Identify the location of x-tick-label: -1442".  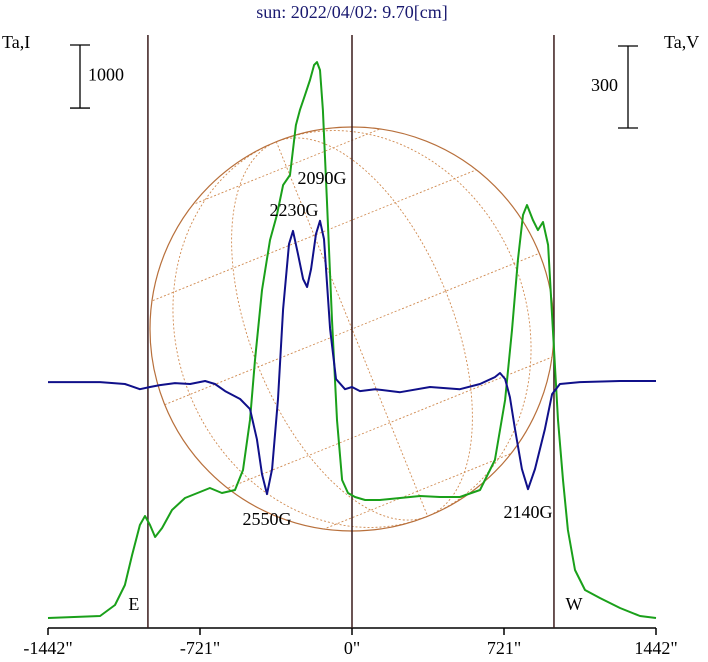
(47, 648).